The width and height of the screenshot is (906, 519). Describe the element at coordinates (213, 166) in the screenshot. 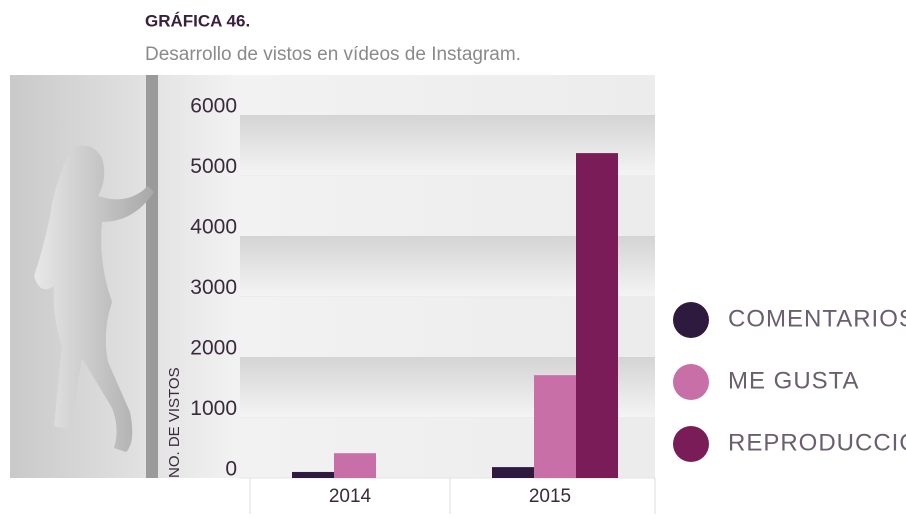

I see `y-tick-label: 5000` at that location.